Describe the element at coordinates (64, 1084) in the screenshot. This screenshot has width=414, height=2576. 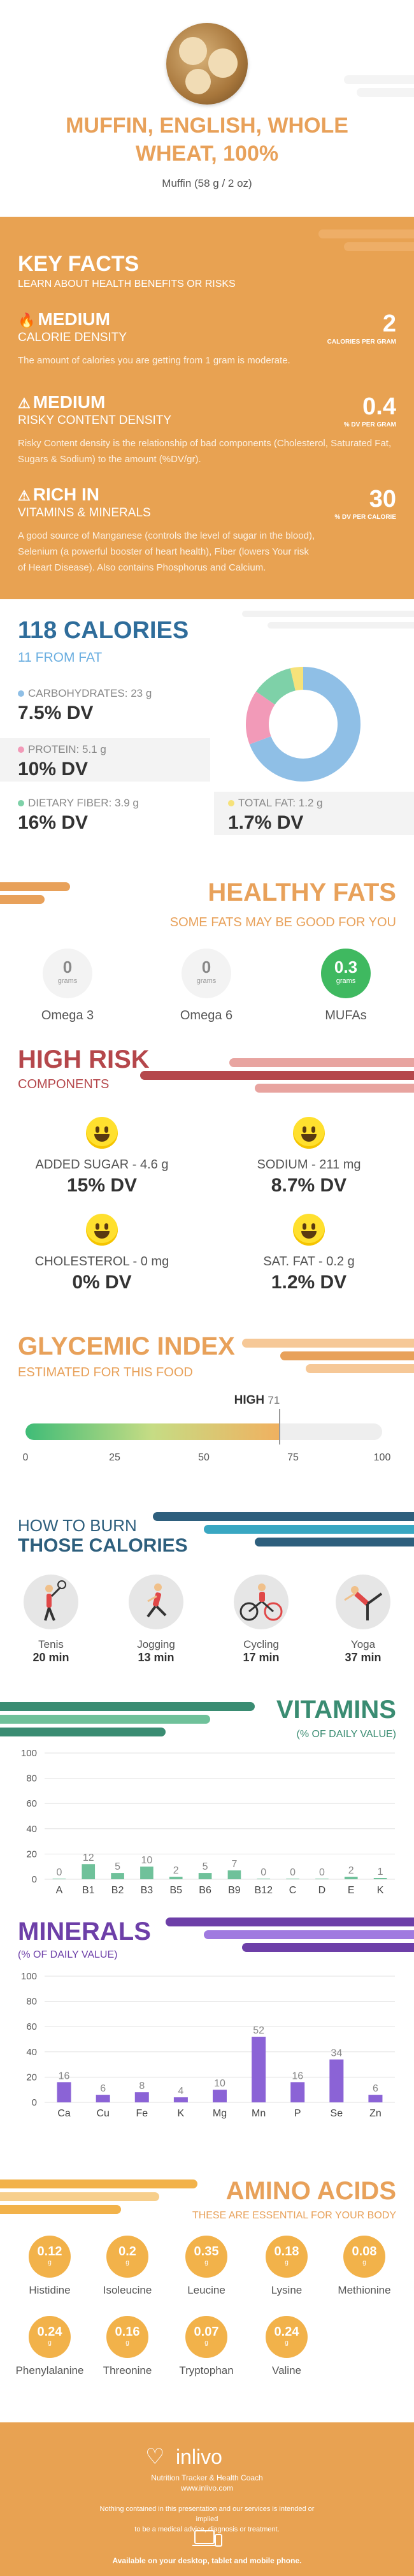
I see `high-risk-subtitle: COMPONENTS` at that location.